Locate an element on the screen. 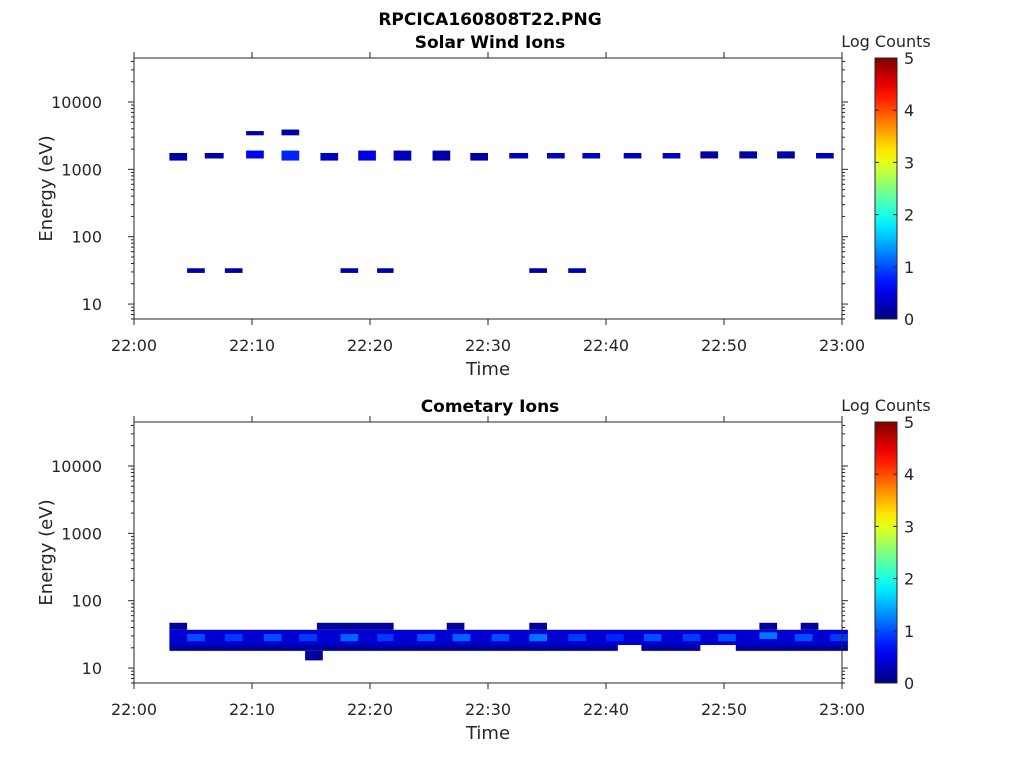  colorbar-tick-label: 5 is located at coordinates (909, 422).